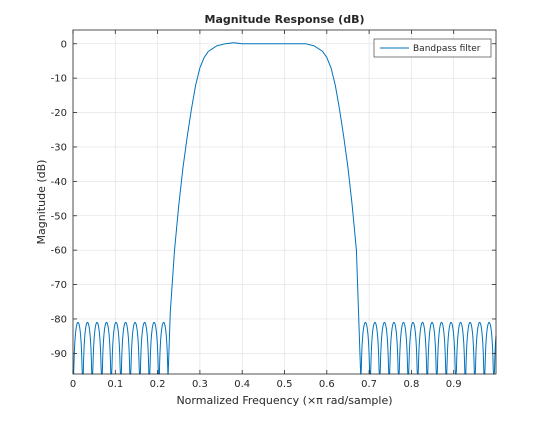  I want to click on y-tick-label: -80, so click(59, 319).